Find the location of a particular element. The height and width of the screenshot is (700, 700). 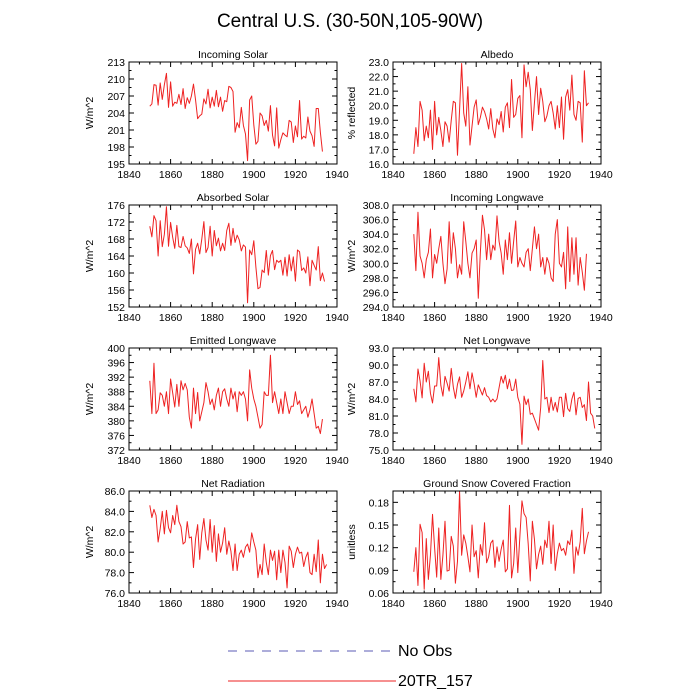

panel-title: Absorbed Solar is located at coordinates (233, 198).